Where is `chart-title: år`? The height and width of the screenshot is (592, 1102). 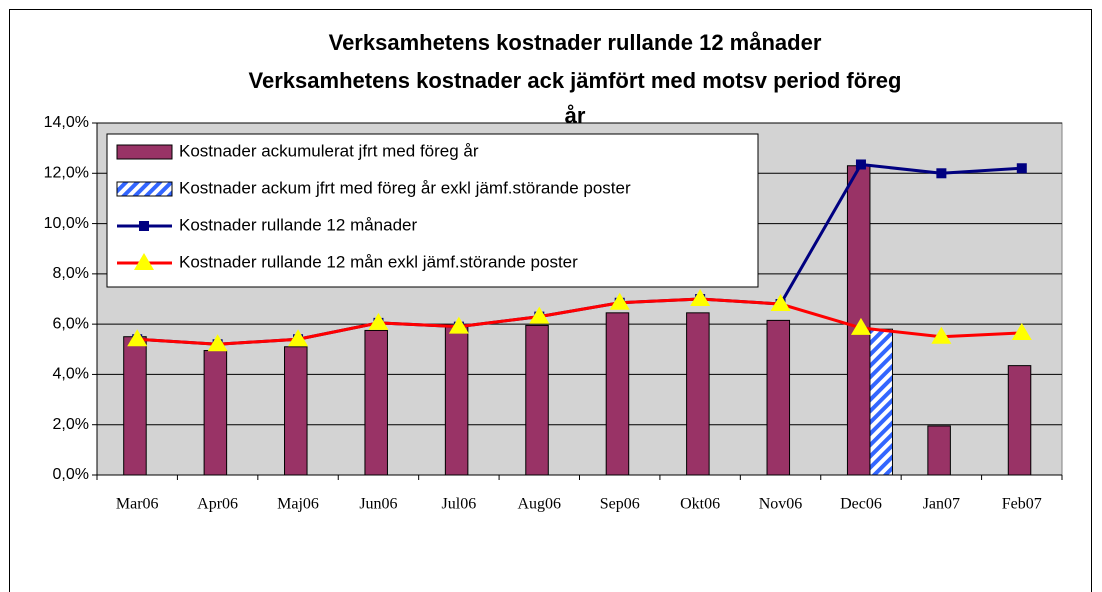 chart-title: år is located at coordinates (575, 115).